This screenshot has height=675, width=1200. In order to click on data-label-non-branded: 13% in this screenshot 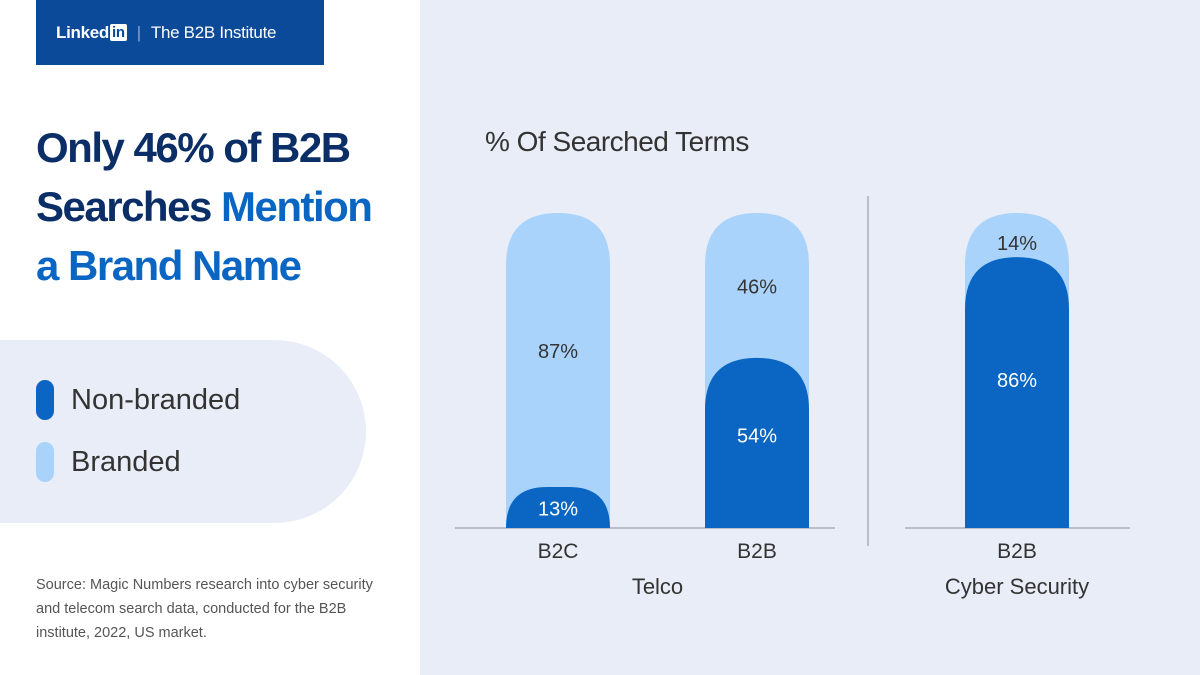, I will do `click(558, 510)`.